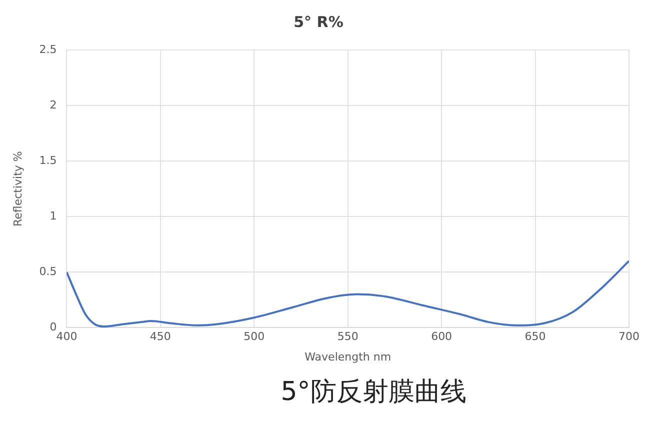 This screenshot has width=657, height=443. I want to click on line-series, so click(347, 294).